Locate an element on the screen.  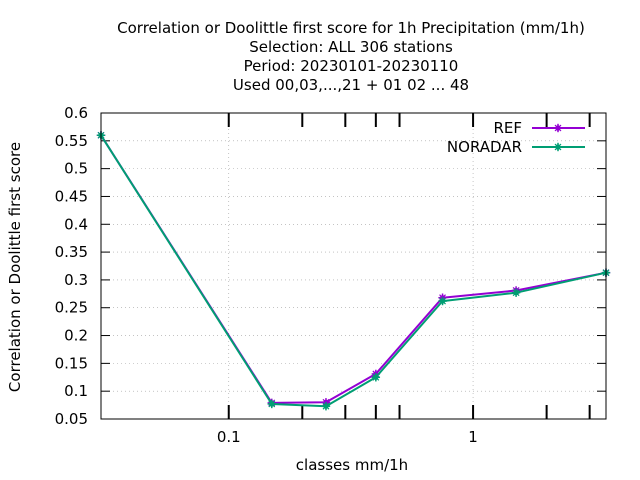
x-tick-label: 0.1 is located at coordinates (229, 437).